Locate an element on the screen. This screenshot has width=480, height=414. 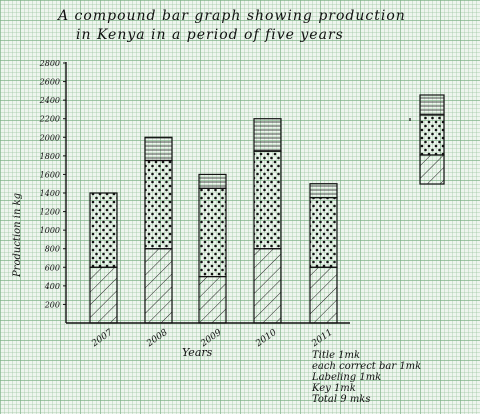
marking-scheme-line: Key 1mk is located at coordinates (334, 388).